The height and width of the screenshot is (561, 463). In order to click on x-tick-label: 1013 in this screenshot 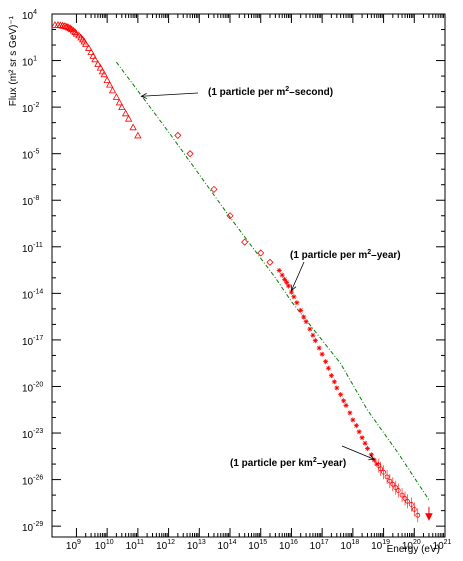, I will do `click(196, 545)`.